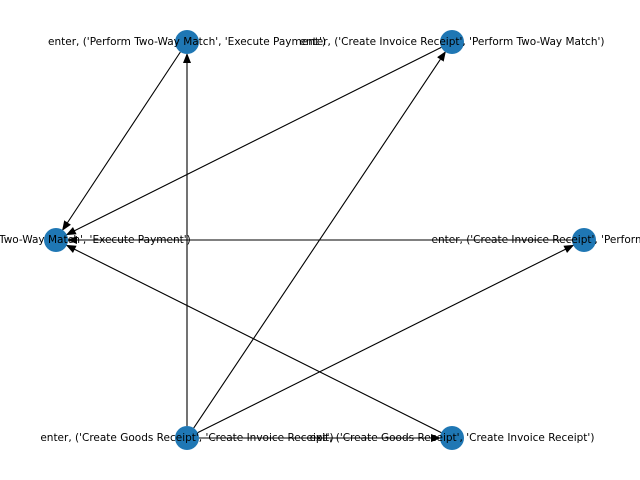 This screenshot has width=640, height=480. Describe the element at coordinates (584, 240) in the screenshot. I see `graph-node-n4` at that location.